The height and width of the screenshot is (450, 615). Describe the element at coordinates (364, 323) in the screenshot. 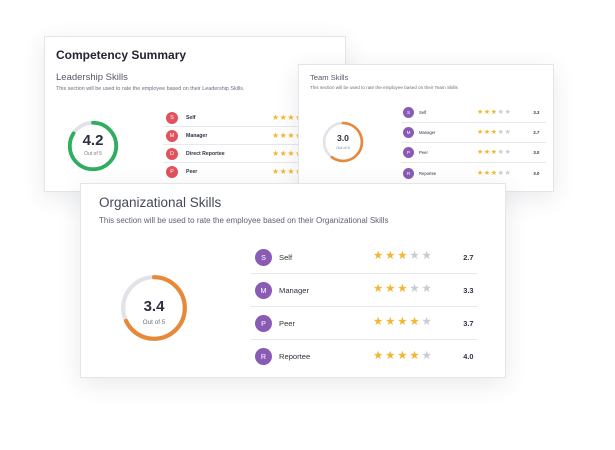

I see `rating-row: P Peer ★ ★ ★ ★ ★ 3.7` at that location.